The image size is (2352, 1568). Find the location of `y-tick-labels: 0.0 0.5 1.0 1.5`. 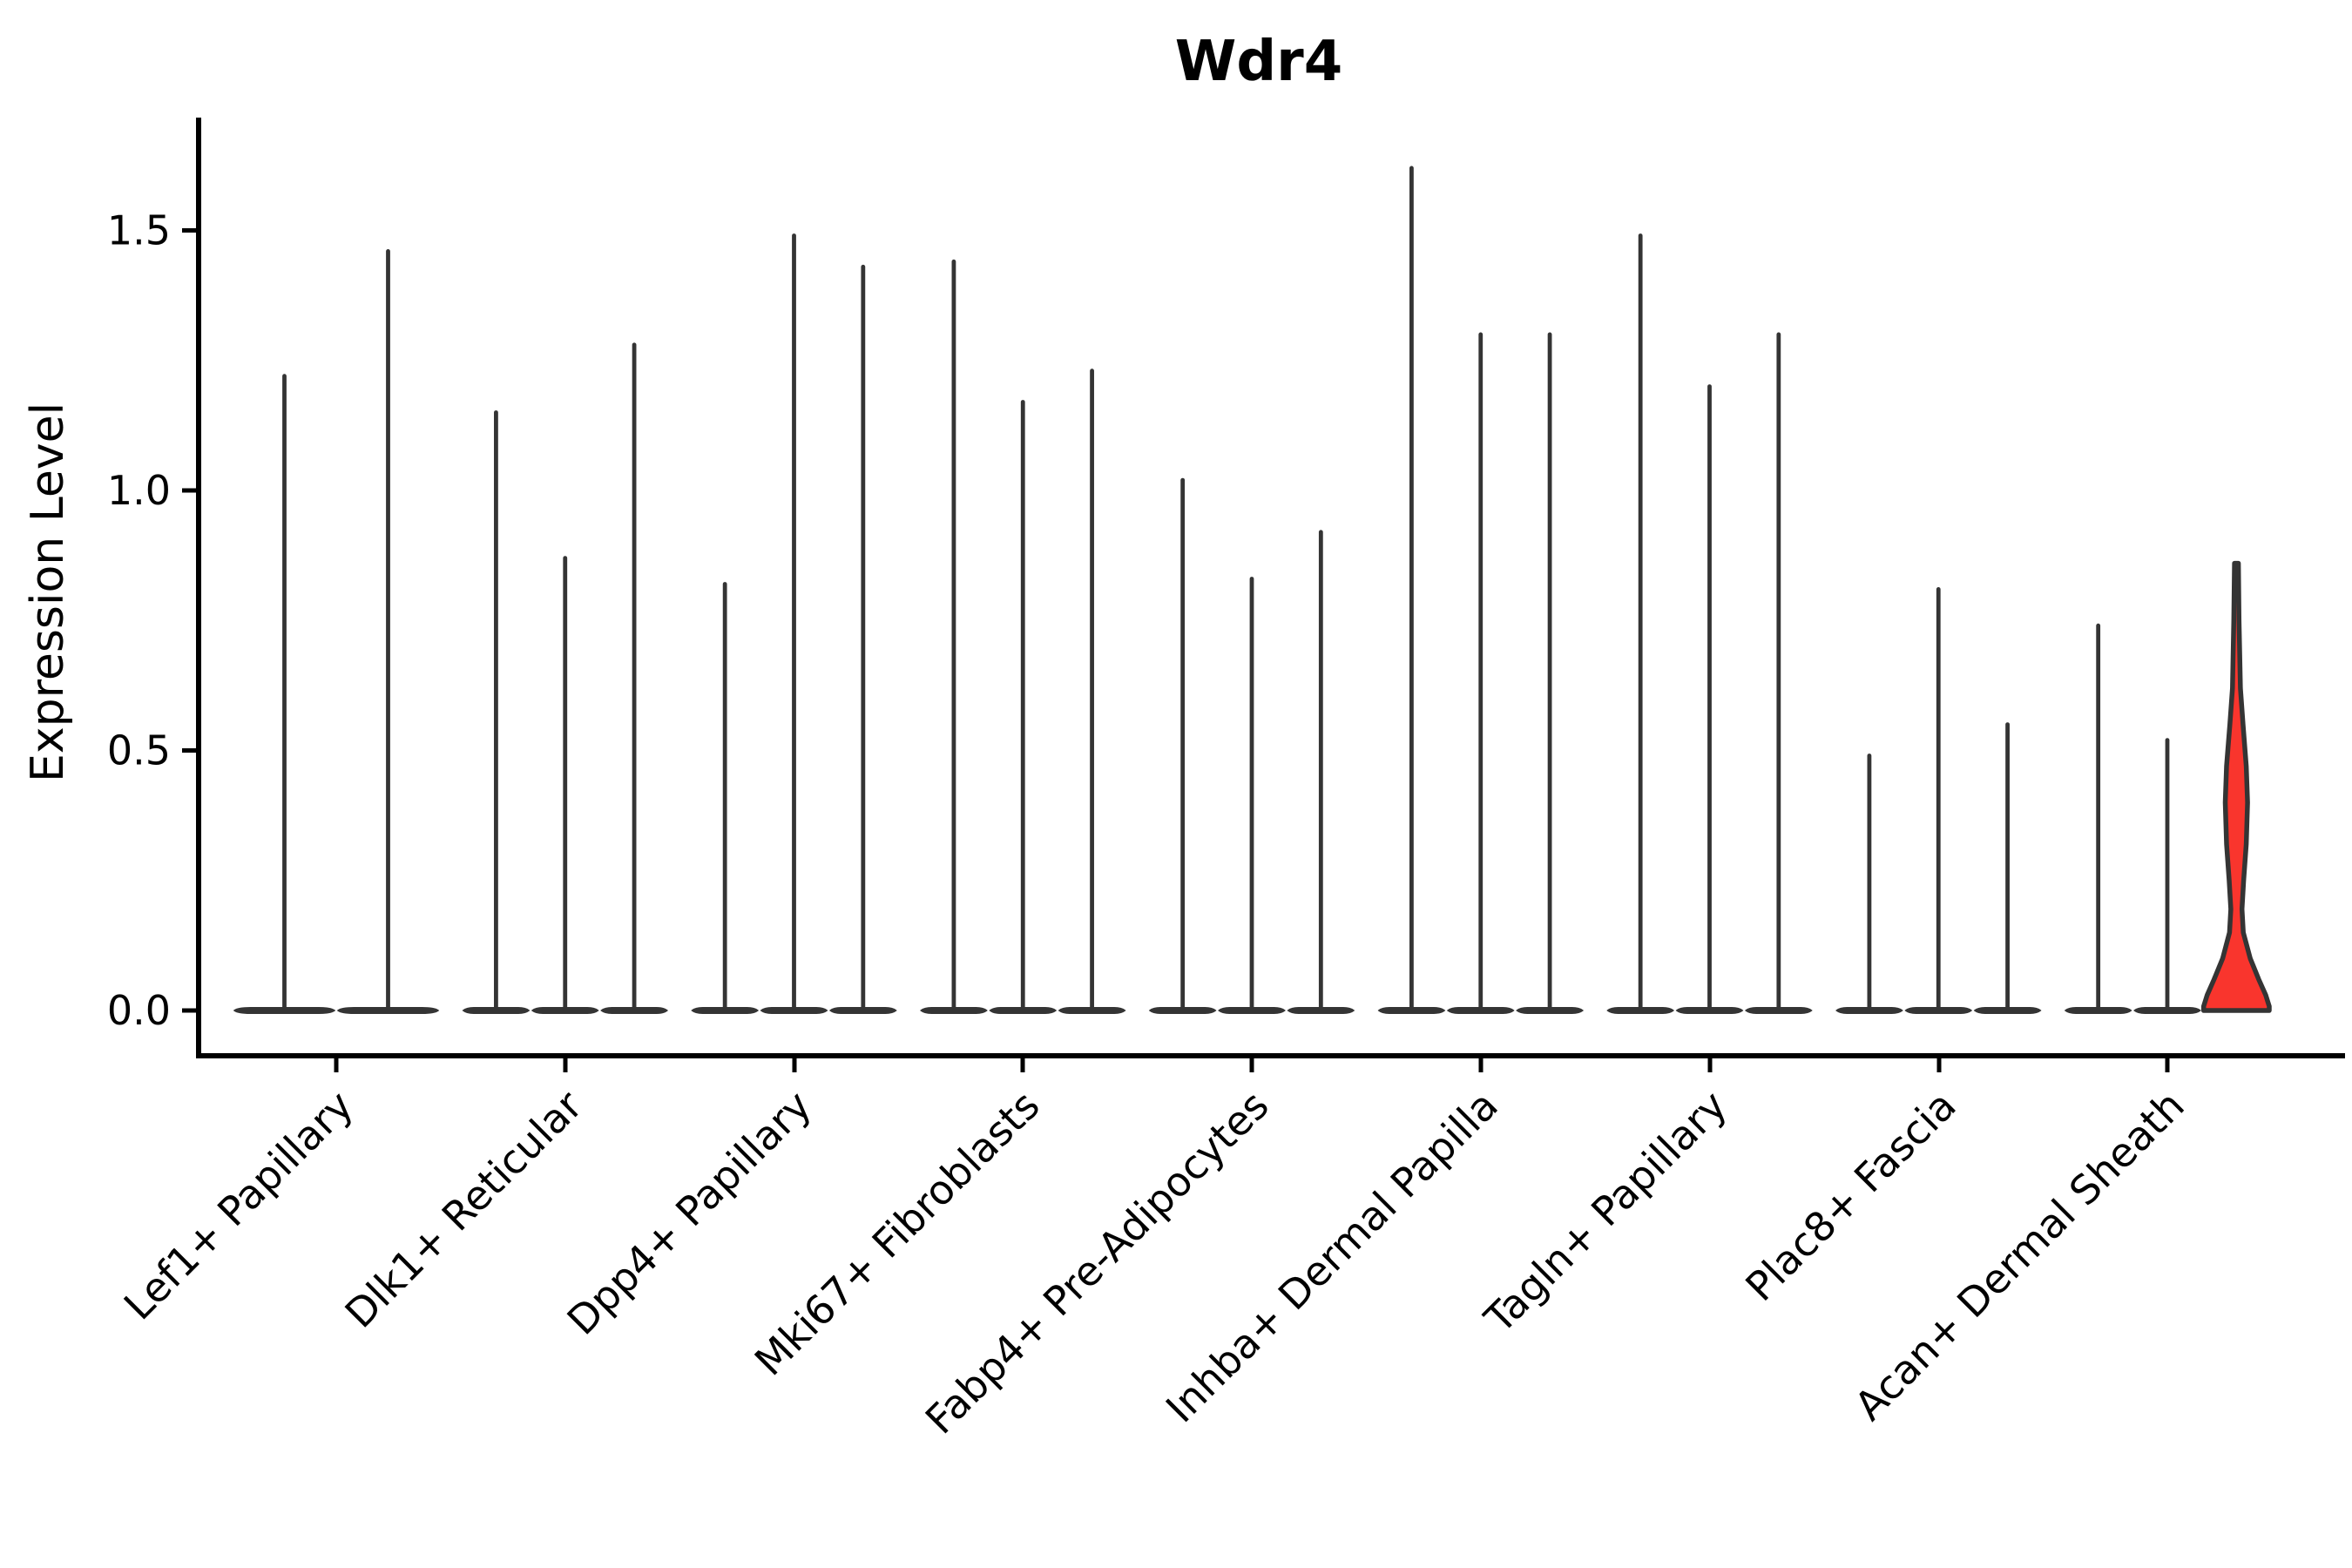

y-tick-labels: 0.0 0.5 1.0 1.5 is located at coordinates (139, 621).